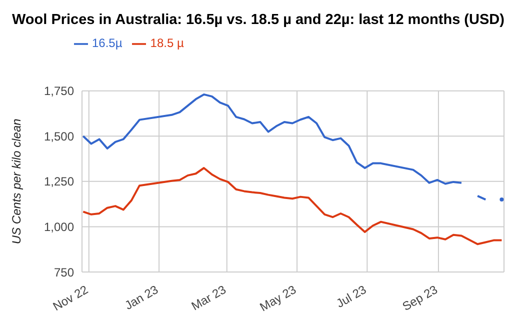  I want to click on y-tick-label: 750, so click(64, 272).